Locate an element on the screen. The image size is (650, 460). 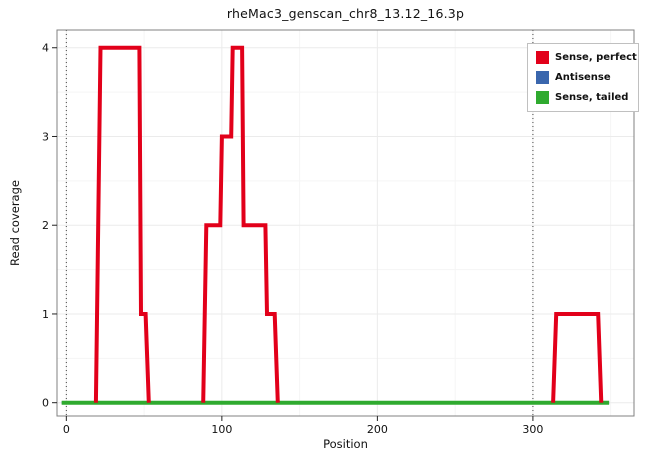
legend-label: Sense, perfect is located at coordinates (596, 57).